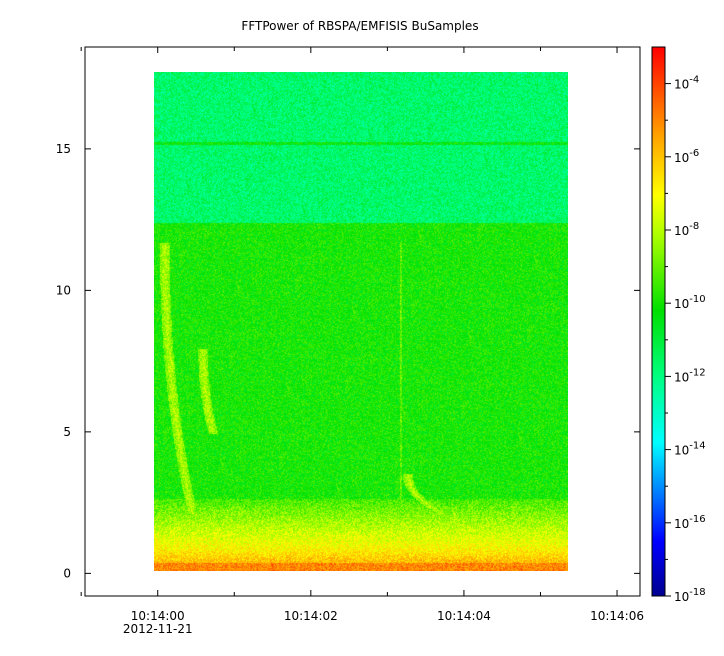 The width and height of the screenshot is (724, 656). I want to click on y-tick-label: 10, so click(63, 290).